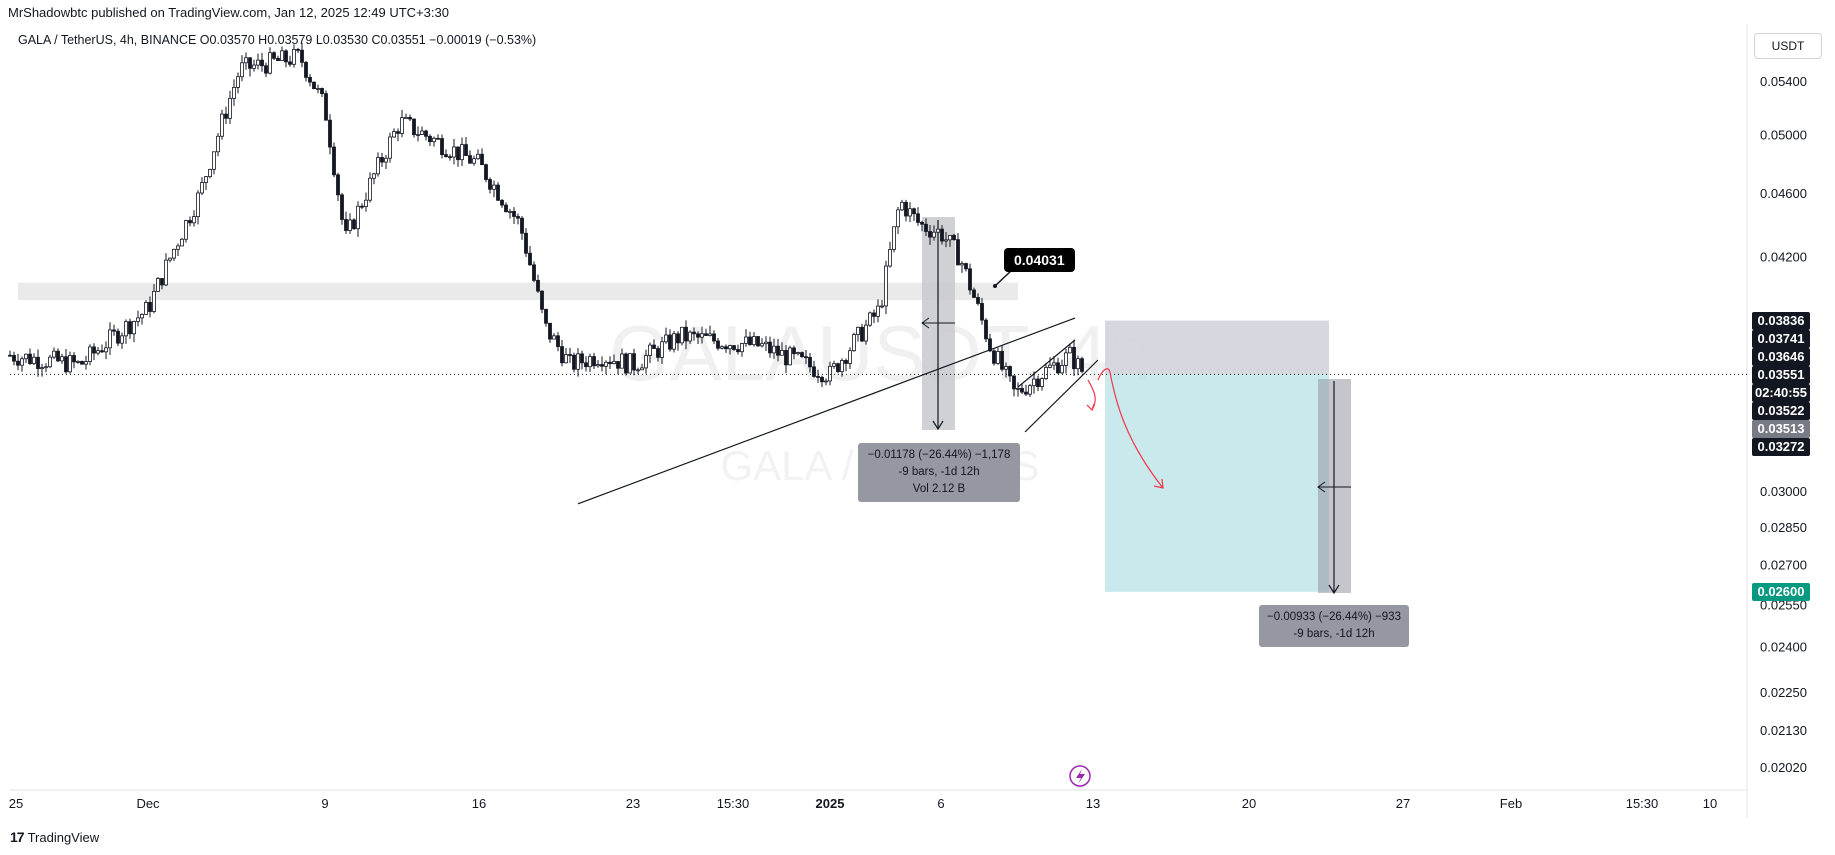  I want to click on price-tag: 0.03551, so click(1781, 374).